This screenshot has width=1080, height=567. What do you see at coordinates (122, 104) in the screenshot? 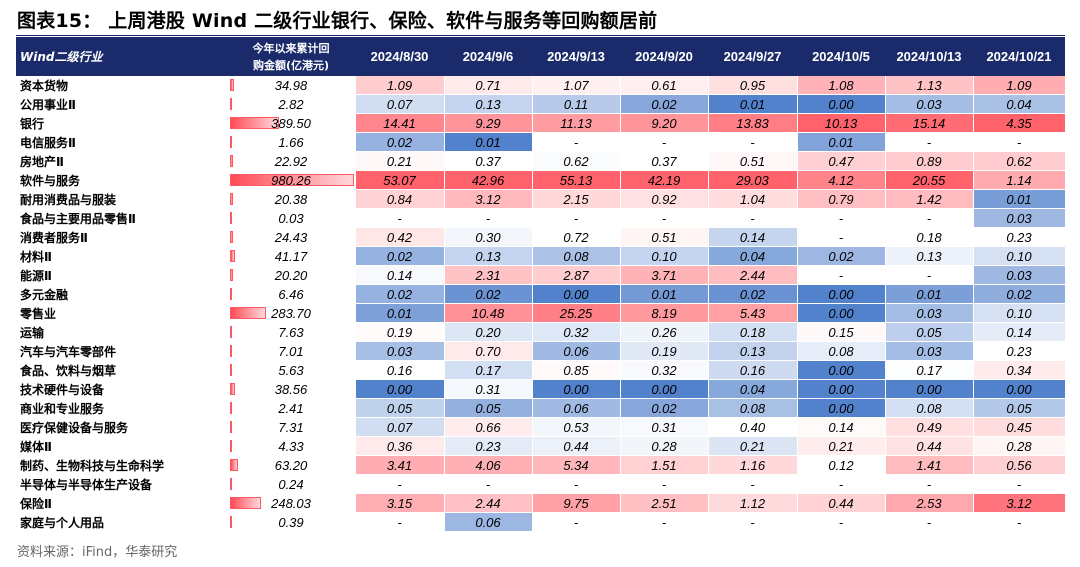
I see `industry-name: 公用事业Ⅱ` at bounding box center [122, 104].